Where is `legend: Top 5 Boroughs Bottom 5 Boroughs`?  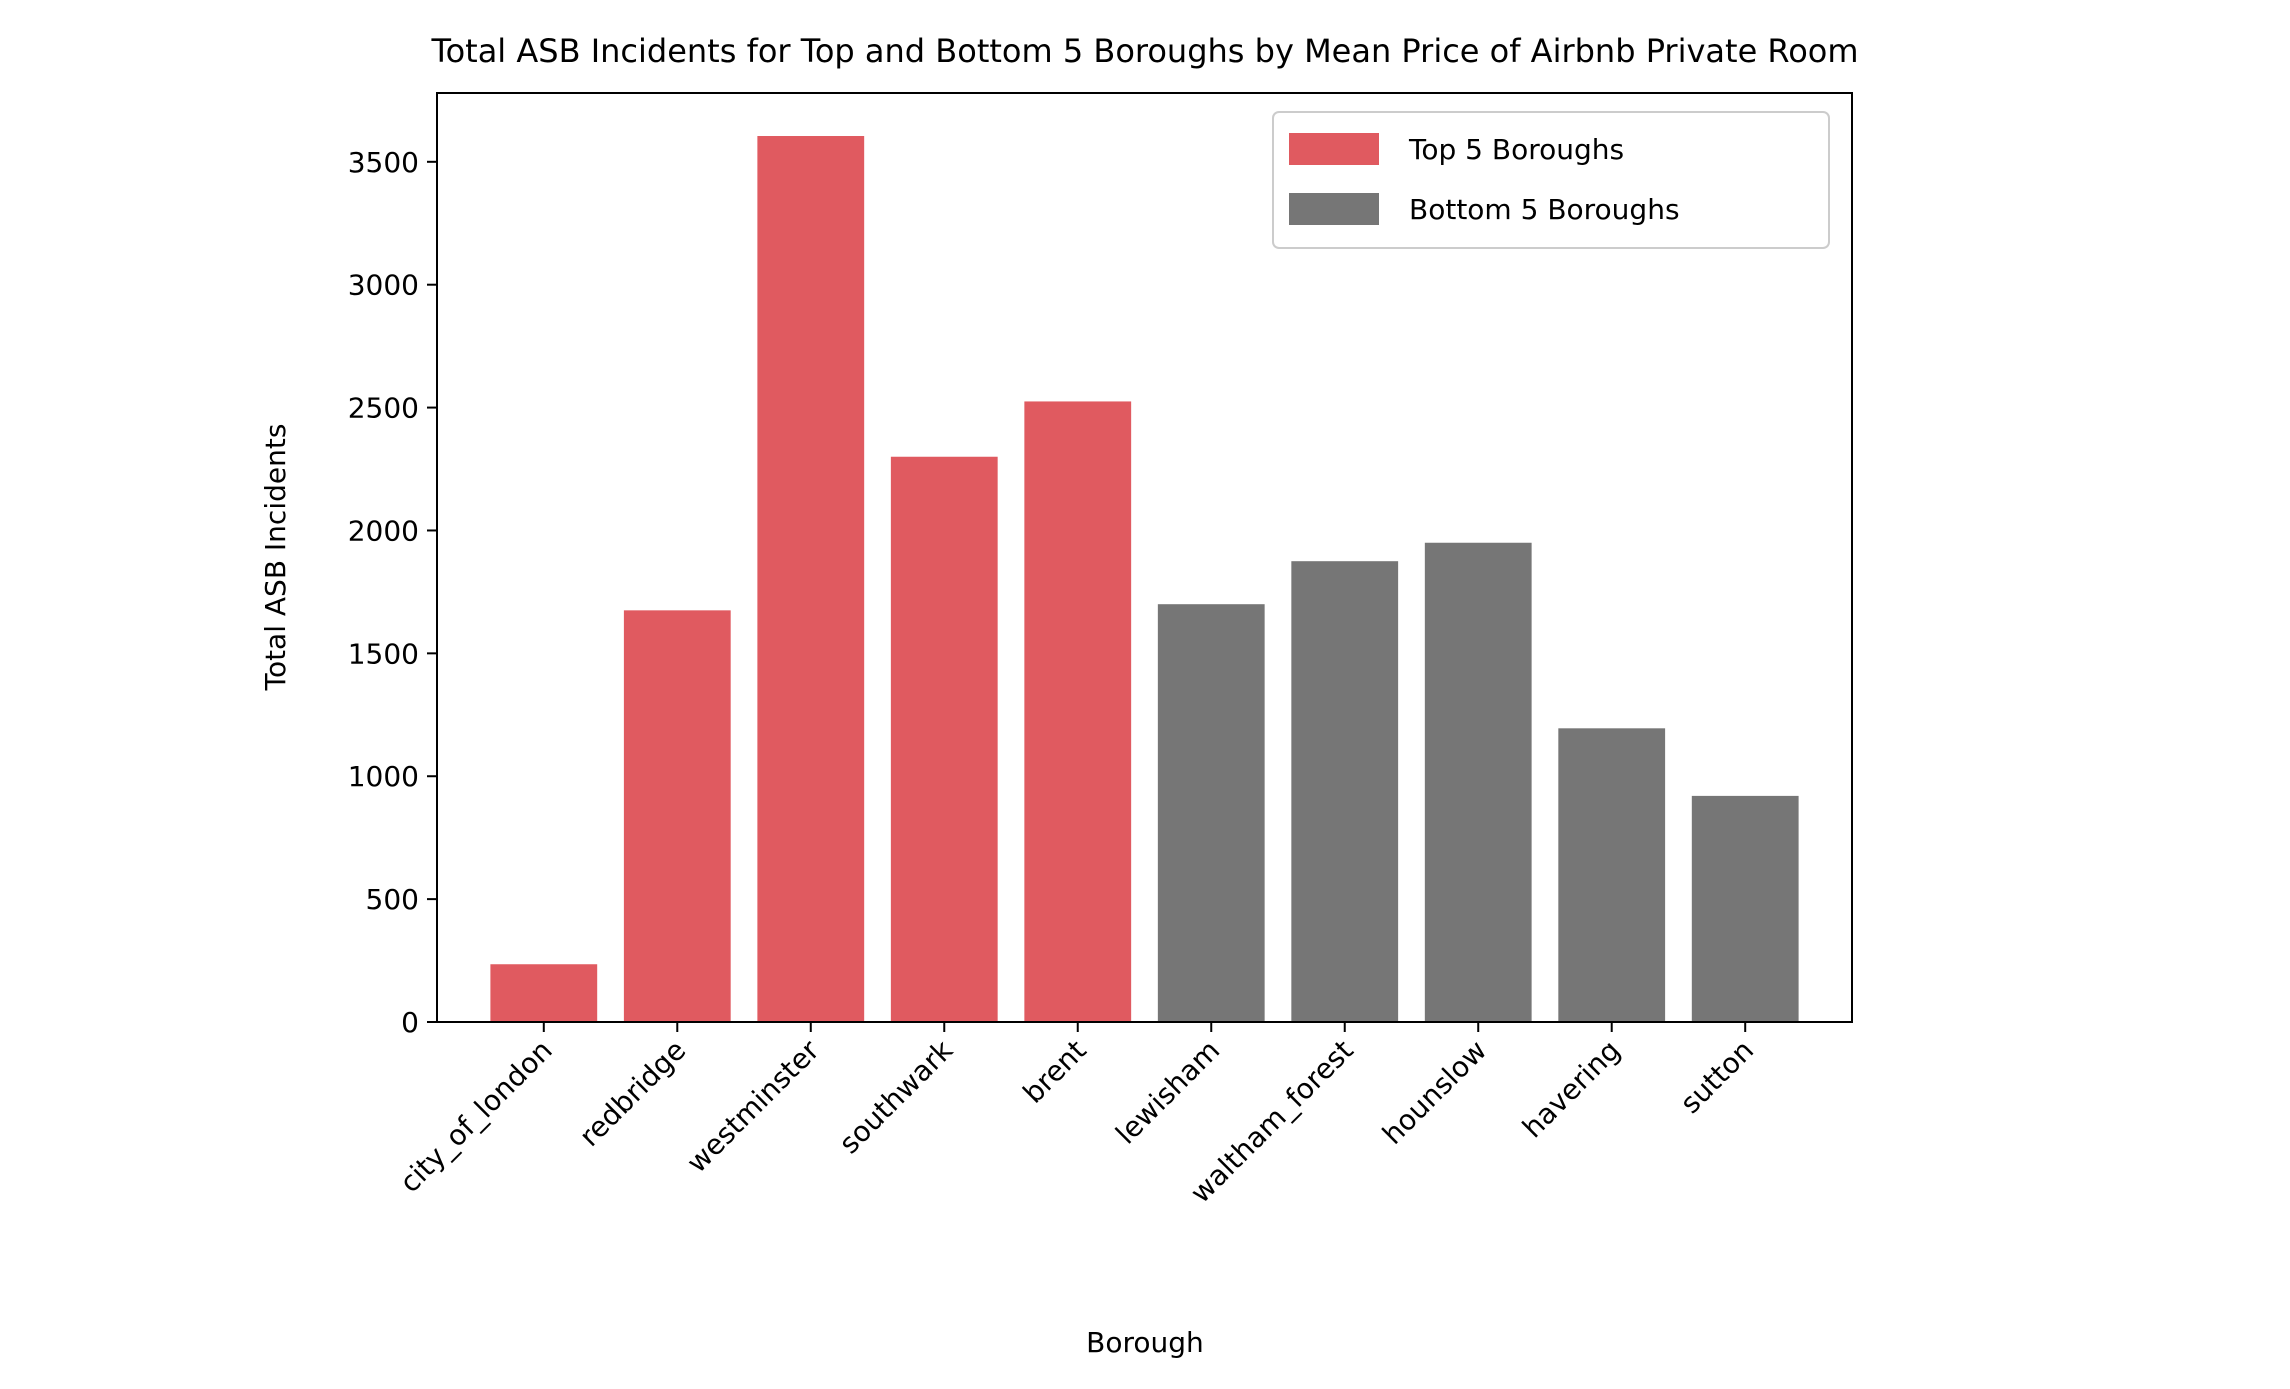 legend: Top 5 Boroughs Bottom 5 Boroughs is located at coordinates (1551, 180).